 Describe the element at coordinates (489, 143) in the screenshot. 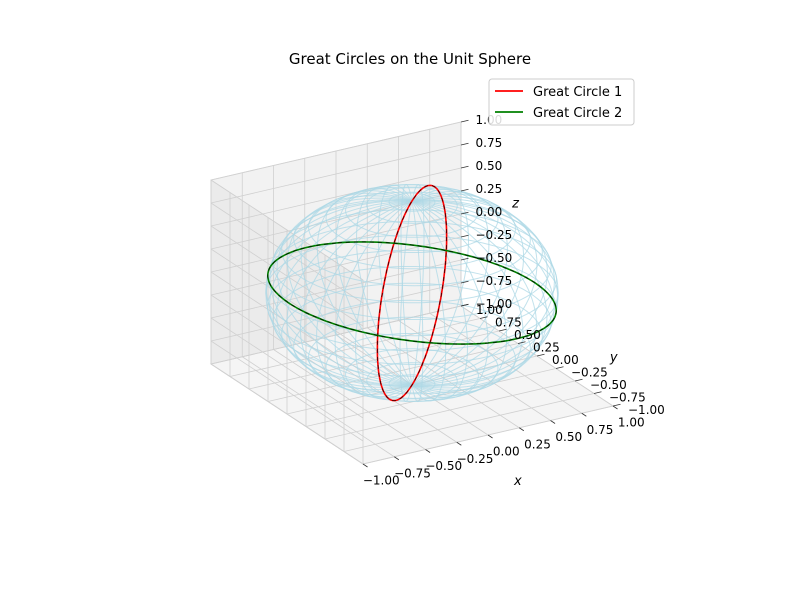

I see `z-tick-label: 0.75` at that location.